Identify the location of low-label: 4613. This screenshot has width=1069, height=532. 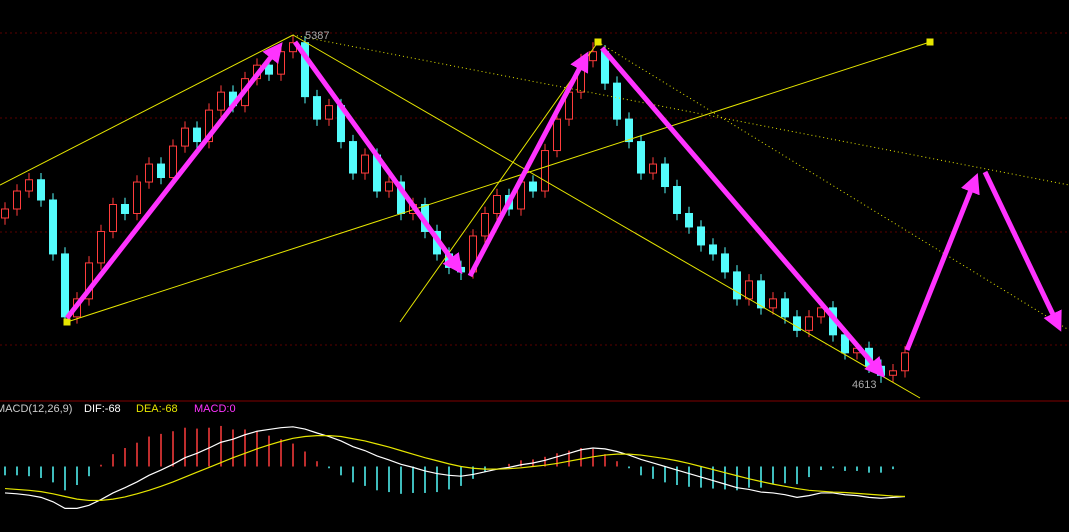
(864, 385).